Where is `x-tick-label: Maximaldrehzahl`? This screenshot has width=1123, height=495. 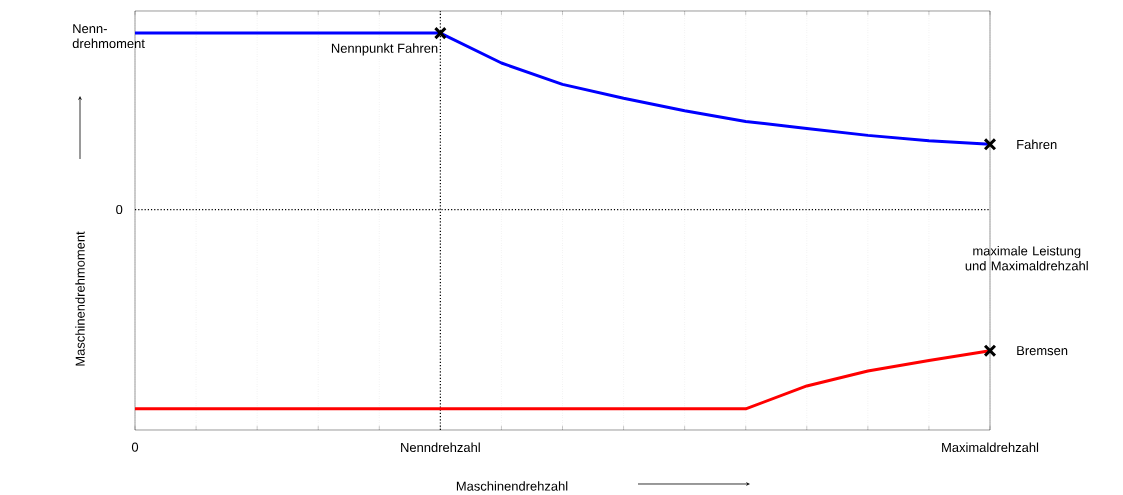
x-tick-label: Maximaldrehzahl is located at coordinates (990, 447).